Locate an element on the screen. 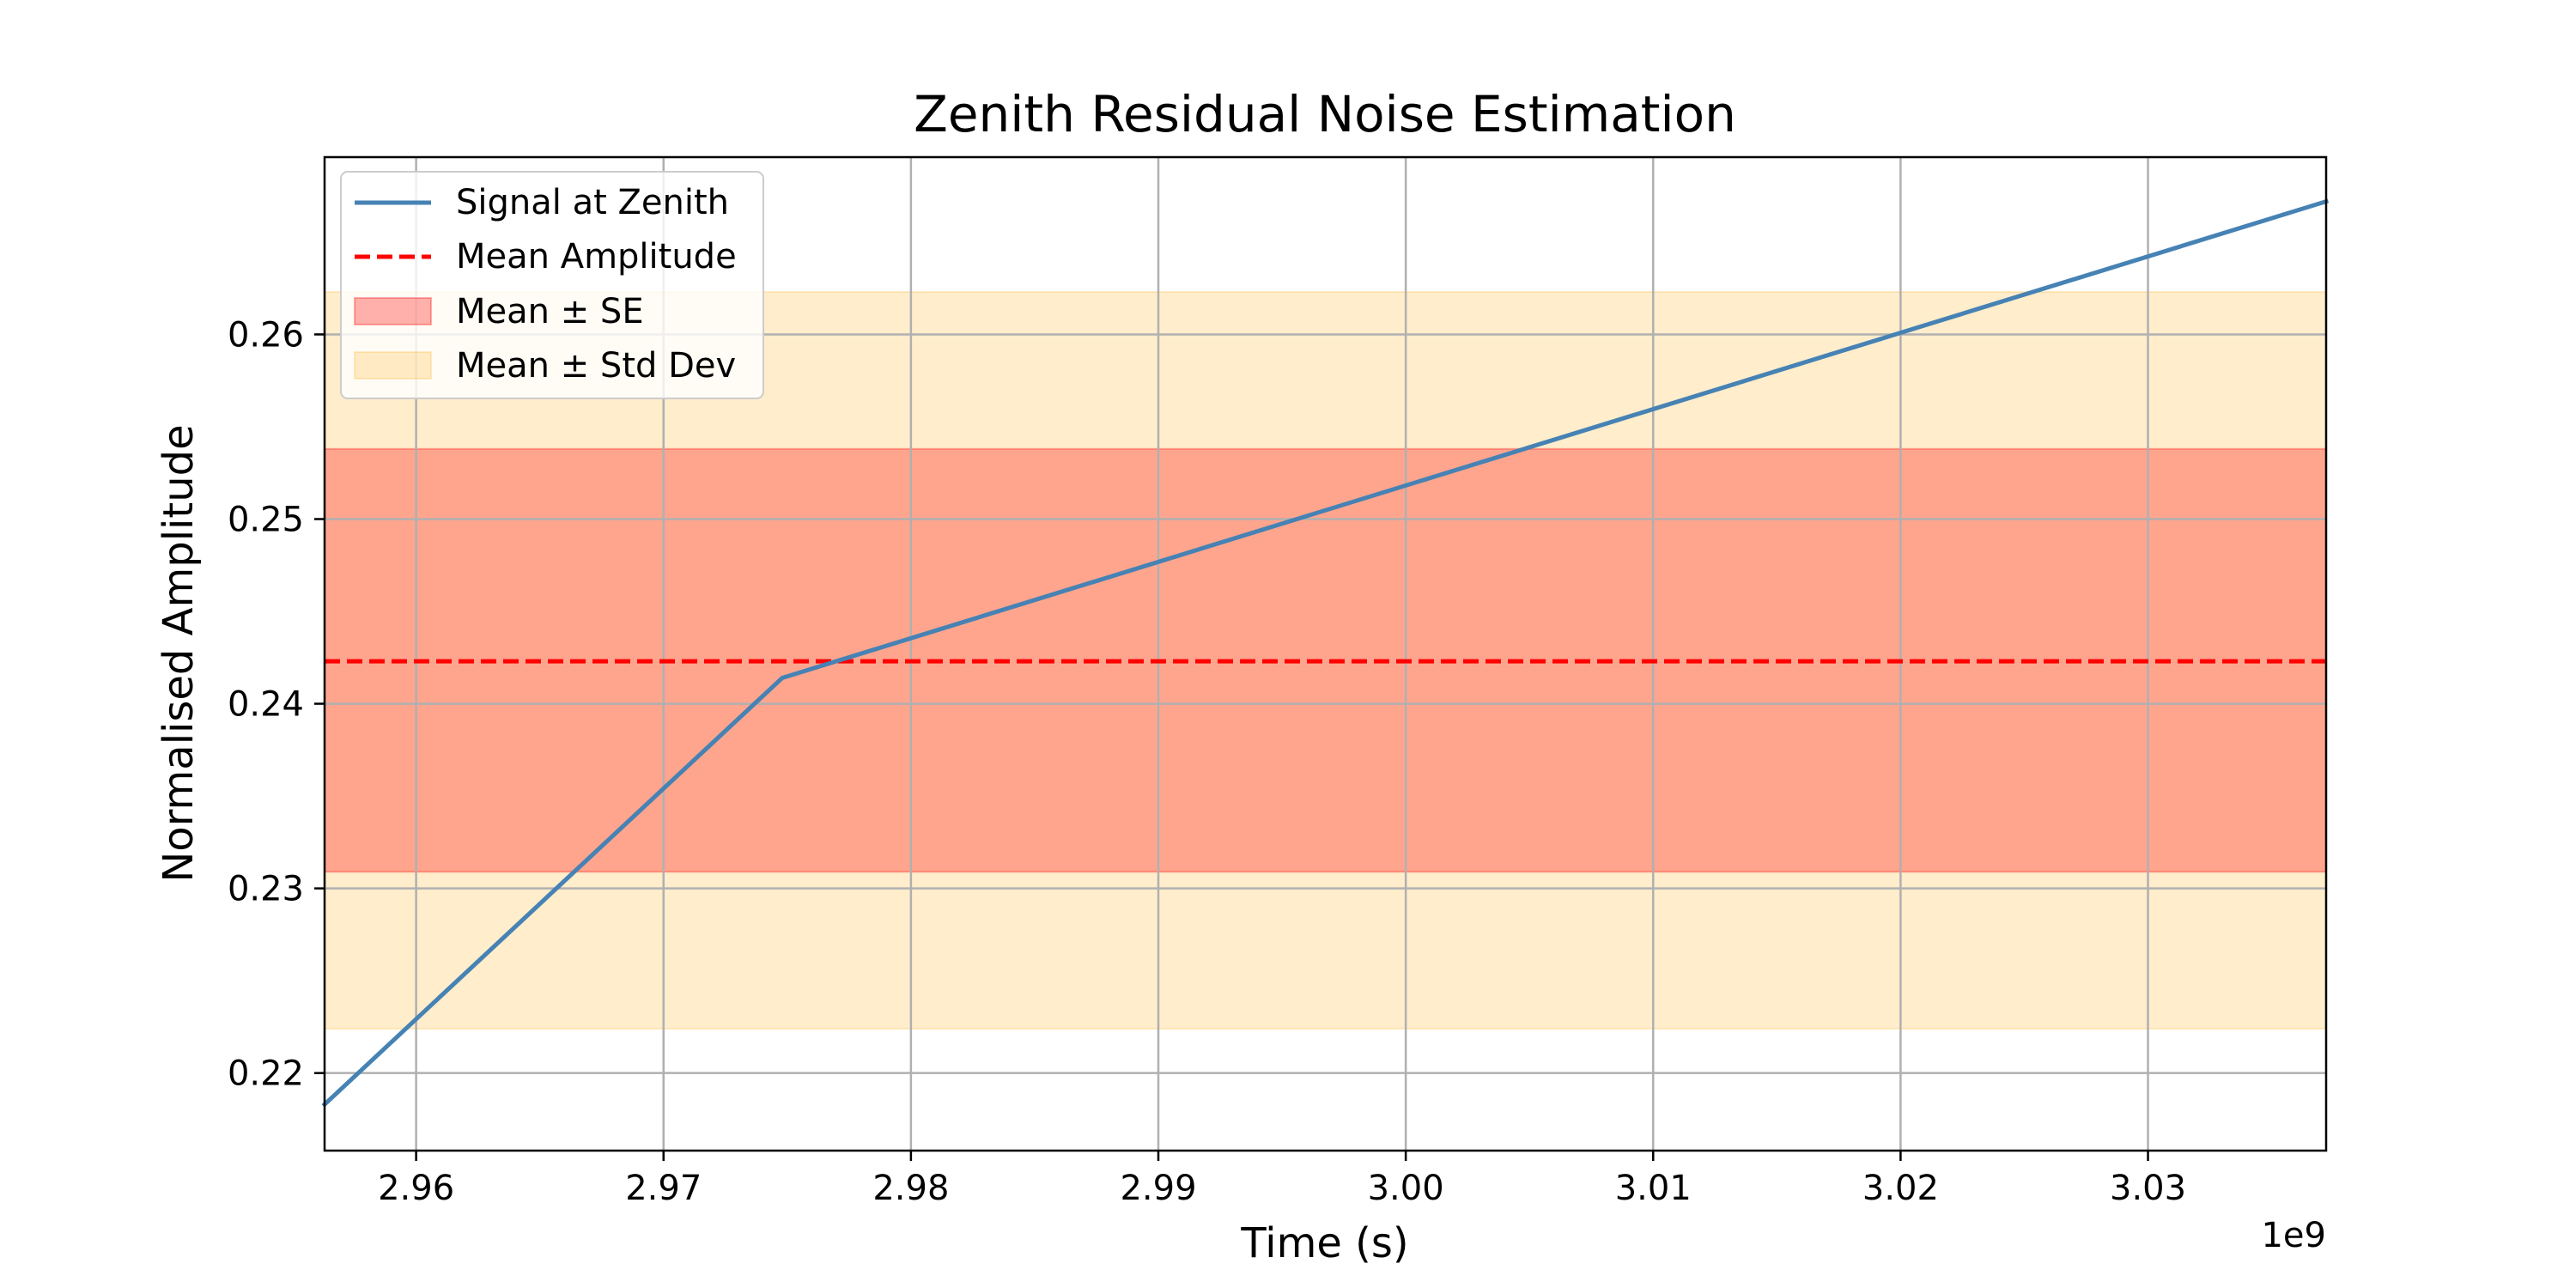  legend-box is located at coordinates (552, 285).